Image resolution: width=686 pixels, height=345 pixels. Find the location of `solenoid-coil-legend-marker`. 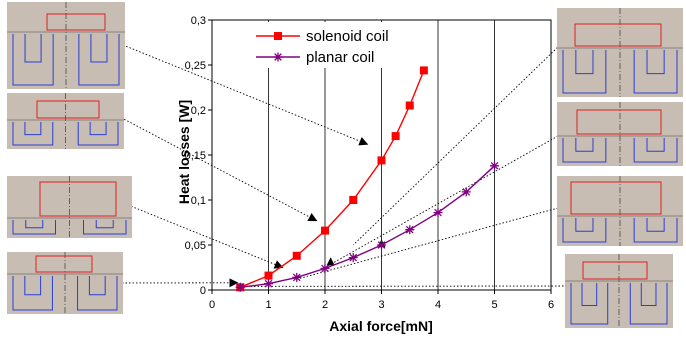

solenoid-coil-legend-marker is located at coordinates (278, 36).